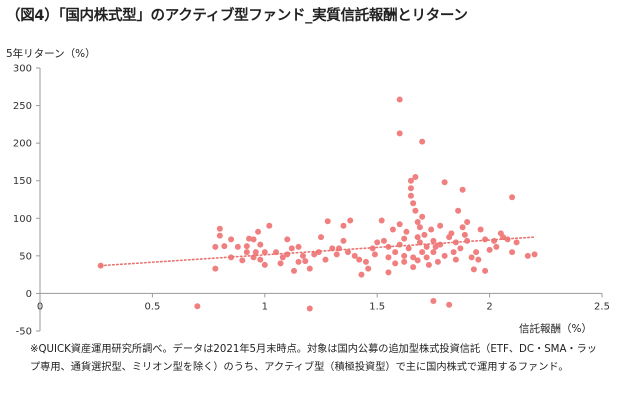  I want to click on trendline, so click(317, 251).